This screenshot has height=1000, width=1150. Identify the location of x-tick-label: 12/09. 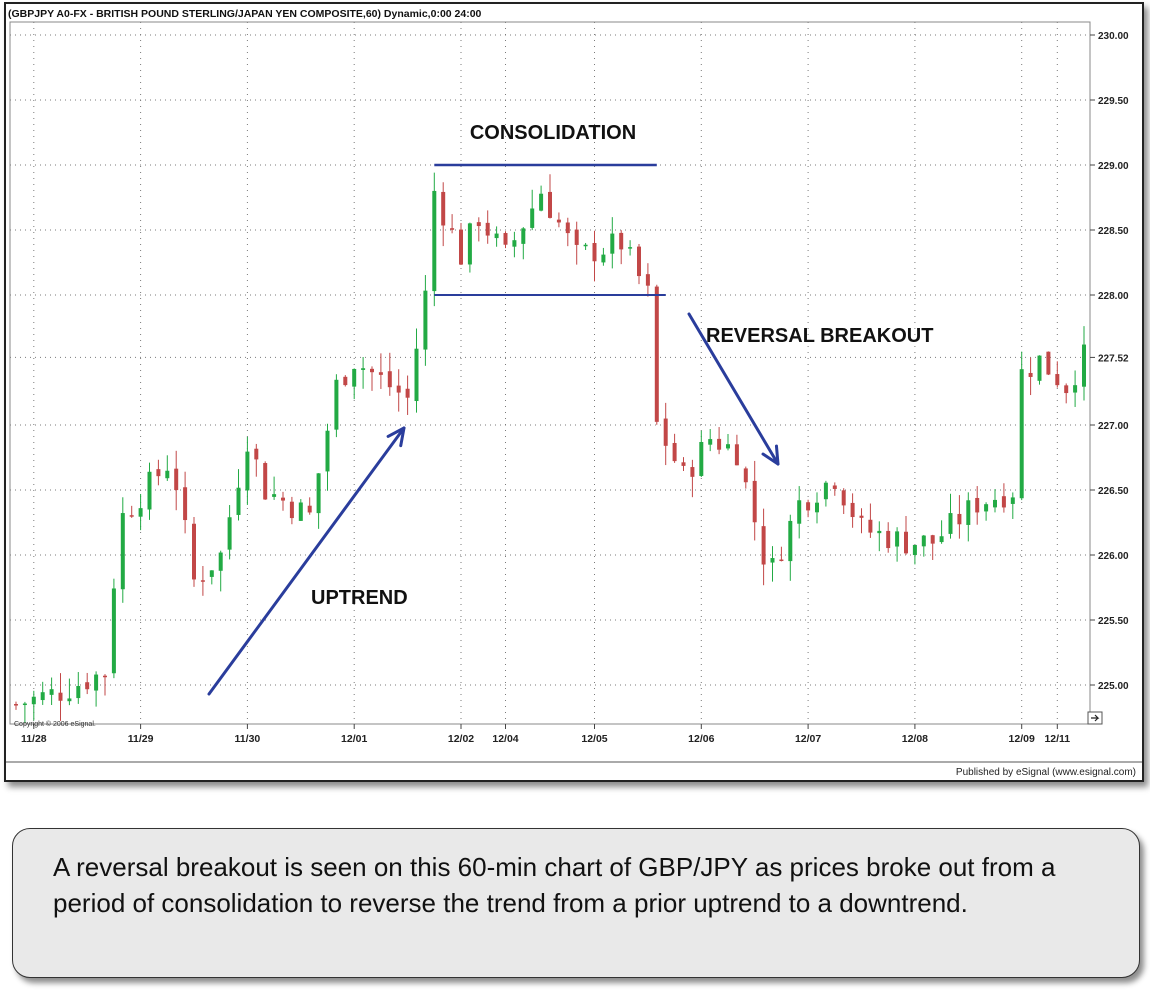
(1022, 739).